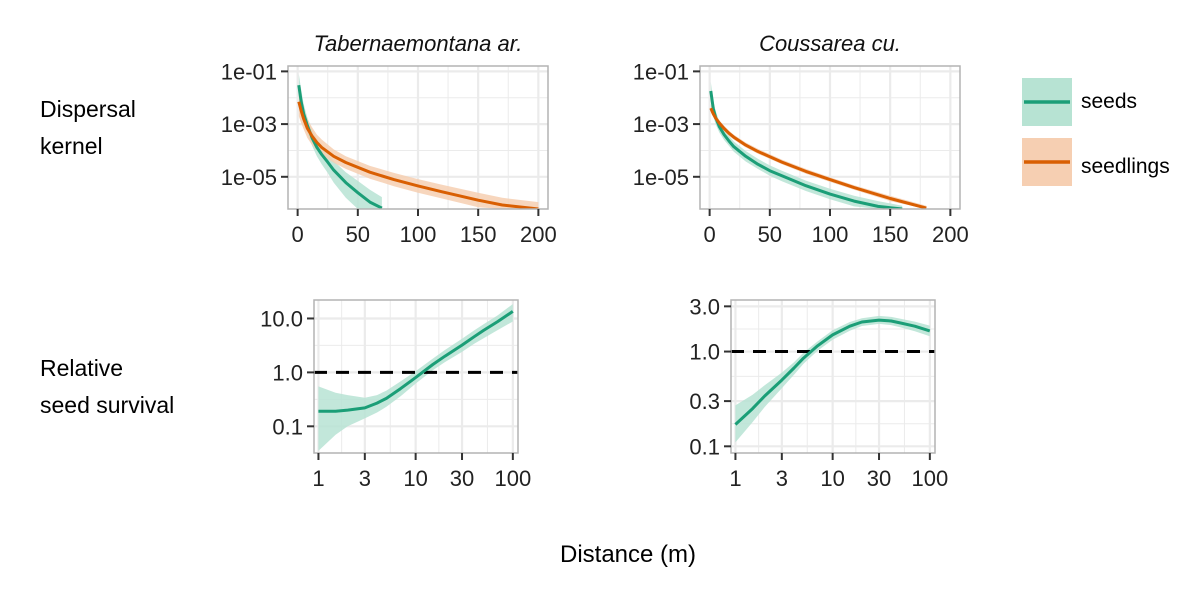 The width and height of the screenshot is (1198, 603). What do you see at coordinates (710, 376) in the screenshot?
I see `y-axis: 0.1 0.3 1.0 3.0` at bounding box center [710, 376].